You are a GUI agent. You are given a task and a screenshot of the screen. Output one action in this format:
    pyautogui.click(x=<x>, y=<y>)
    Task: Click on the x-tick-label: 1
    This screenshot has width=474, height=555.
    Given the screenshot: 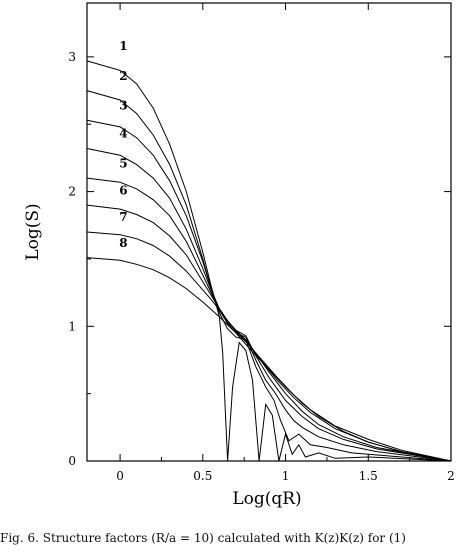 What is the action you would take?
    pyautogui.click(x=286, y=476)
    